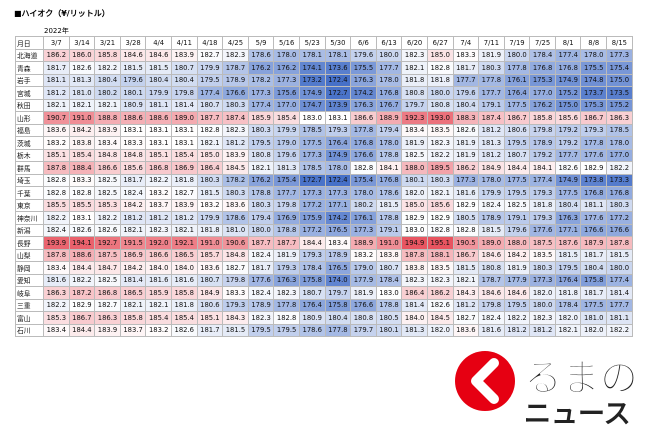 The height and width of the screenshot is (433, 650). I want to click on price-cell: 186.5, so click(184, 255).